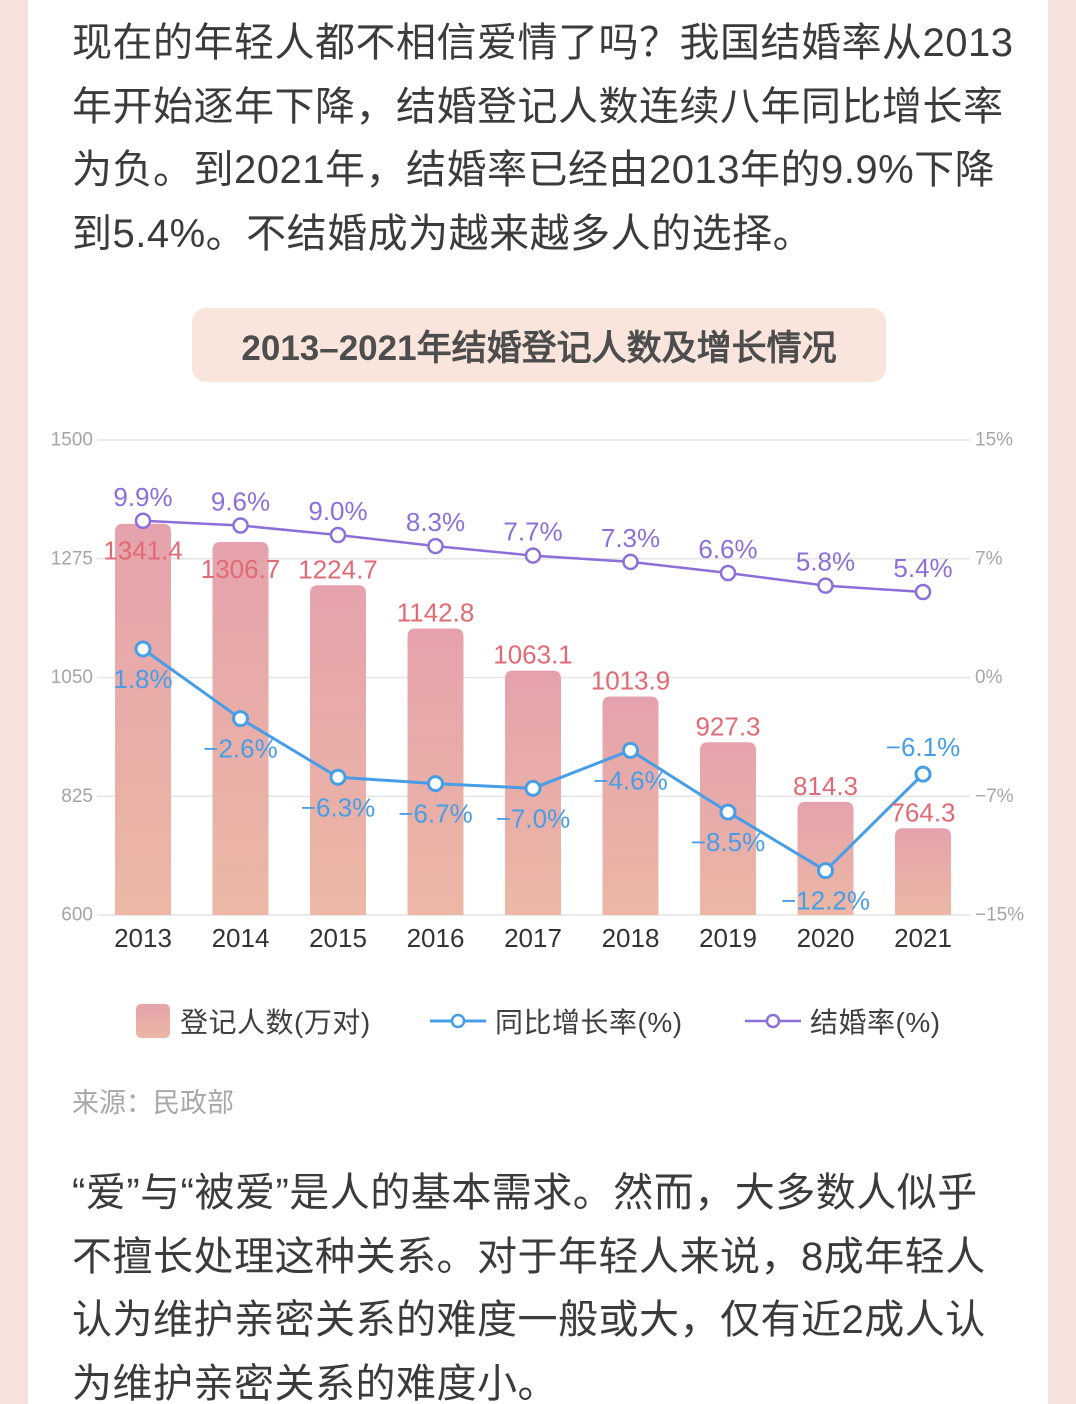 The width and height of the screenshot is (1076, 1404). Describe the element at coordinates (825, 858) in the screenshot. I see `bar-2020` at that location.